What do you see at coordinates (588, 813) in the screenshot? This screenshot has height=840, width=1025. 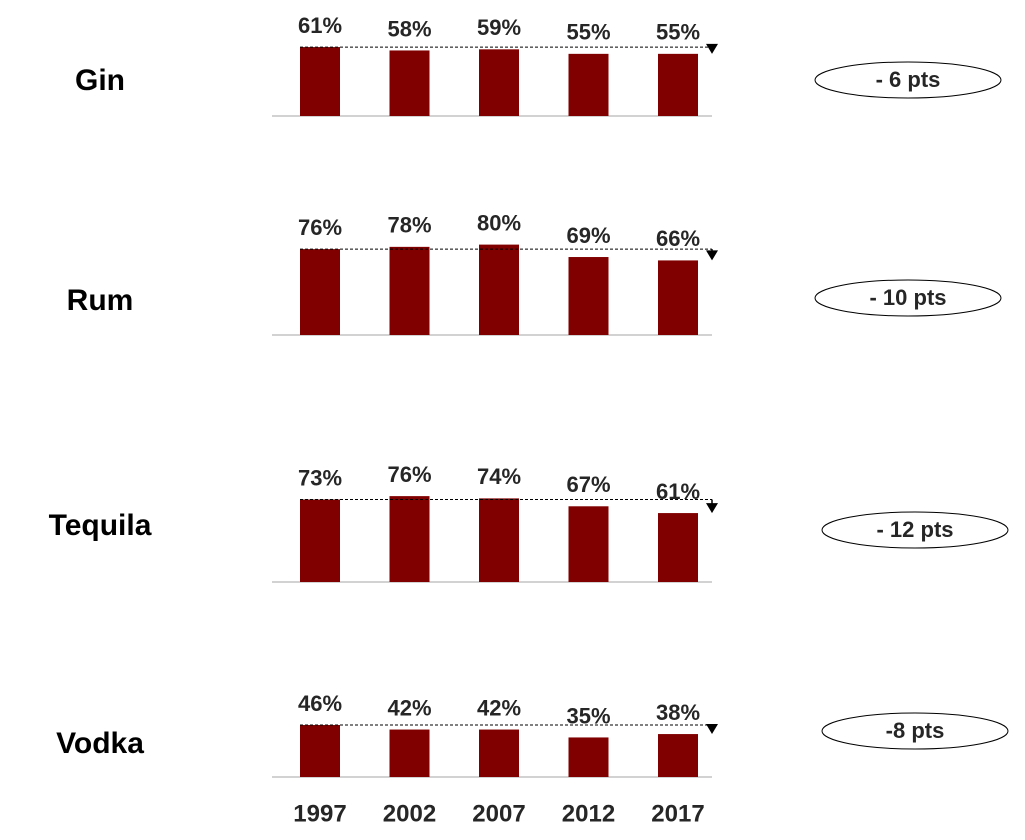 I see `x-tick-label: 2012` at bounding box center [588, 813].